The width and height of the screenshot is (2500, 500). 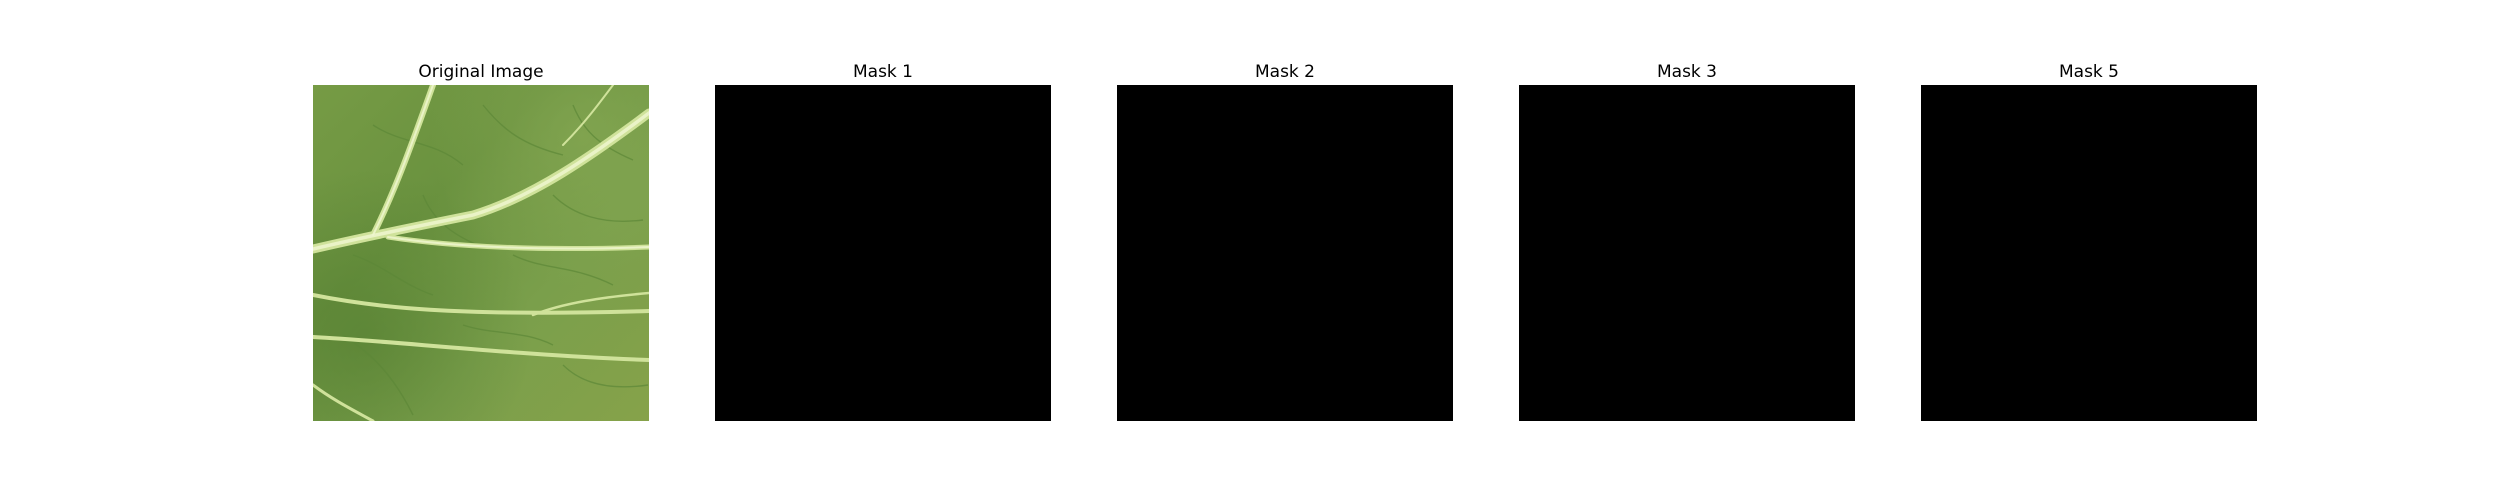 What do you see at coordinates (1686, 72) in the screenshot?
I see `panel-title: Mask 3` at bounding box center [1686, 72].